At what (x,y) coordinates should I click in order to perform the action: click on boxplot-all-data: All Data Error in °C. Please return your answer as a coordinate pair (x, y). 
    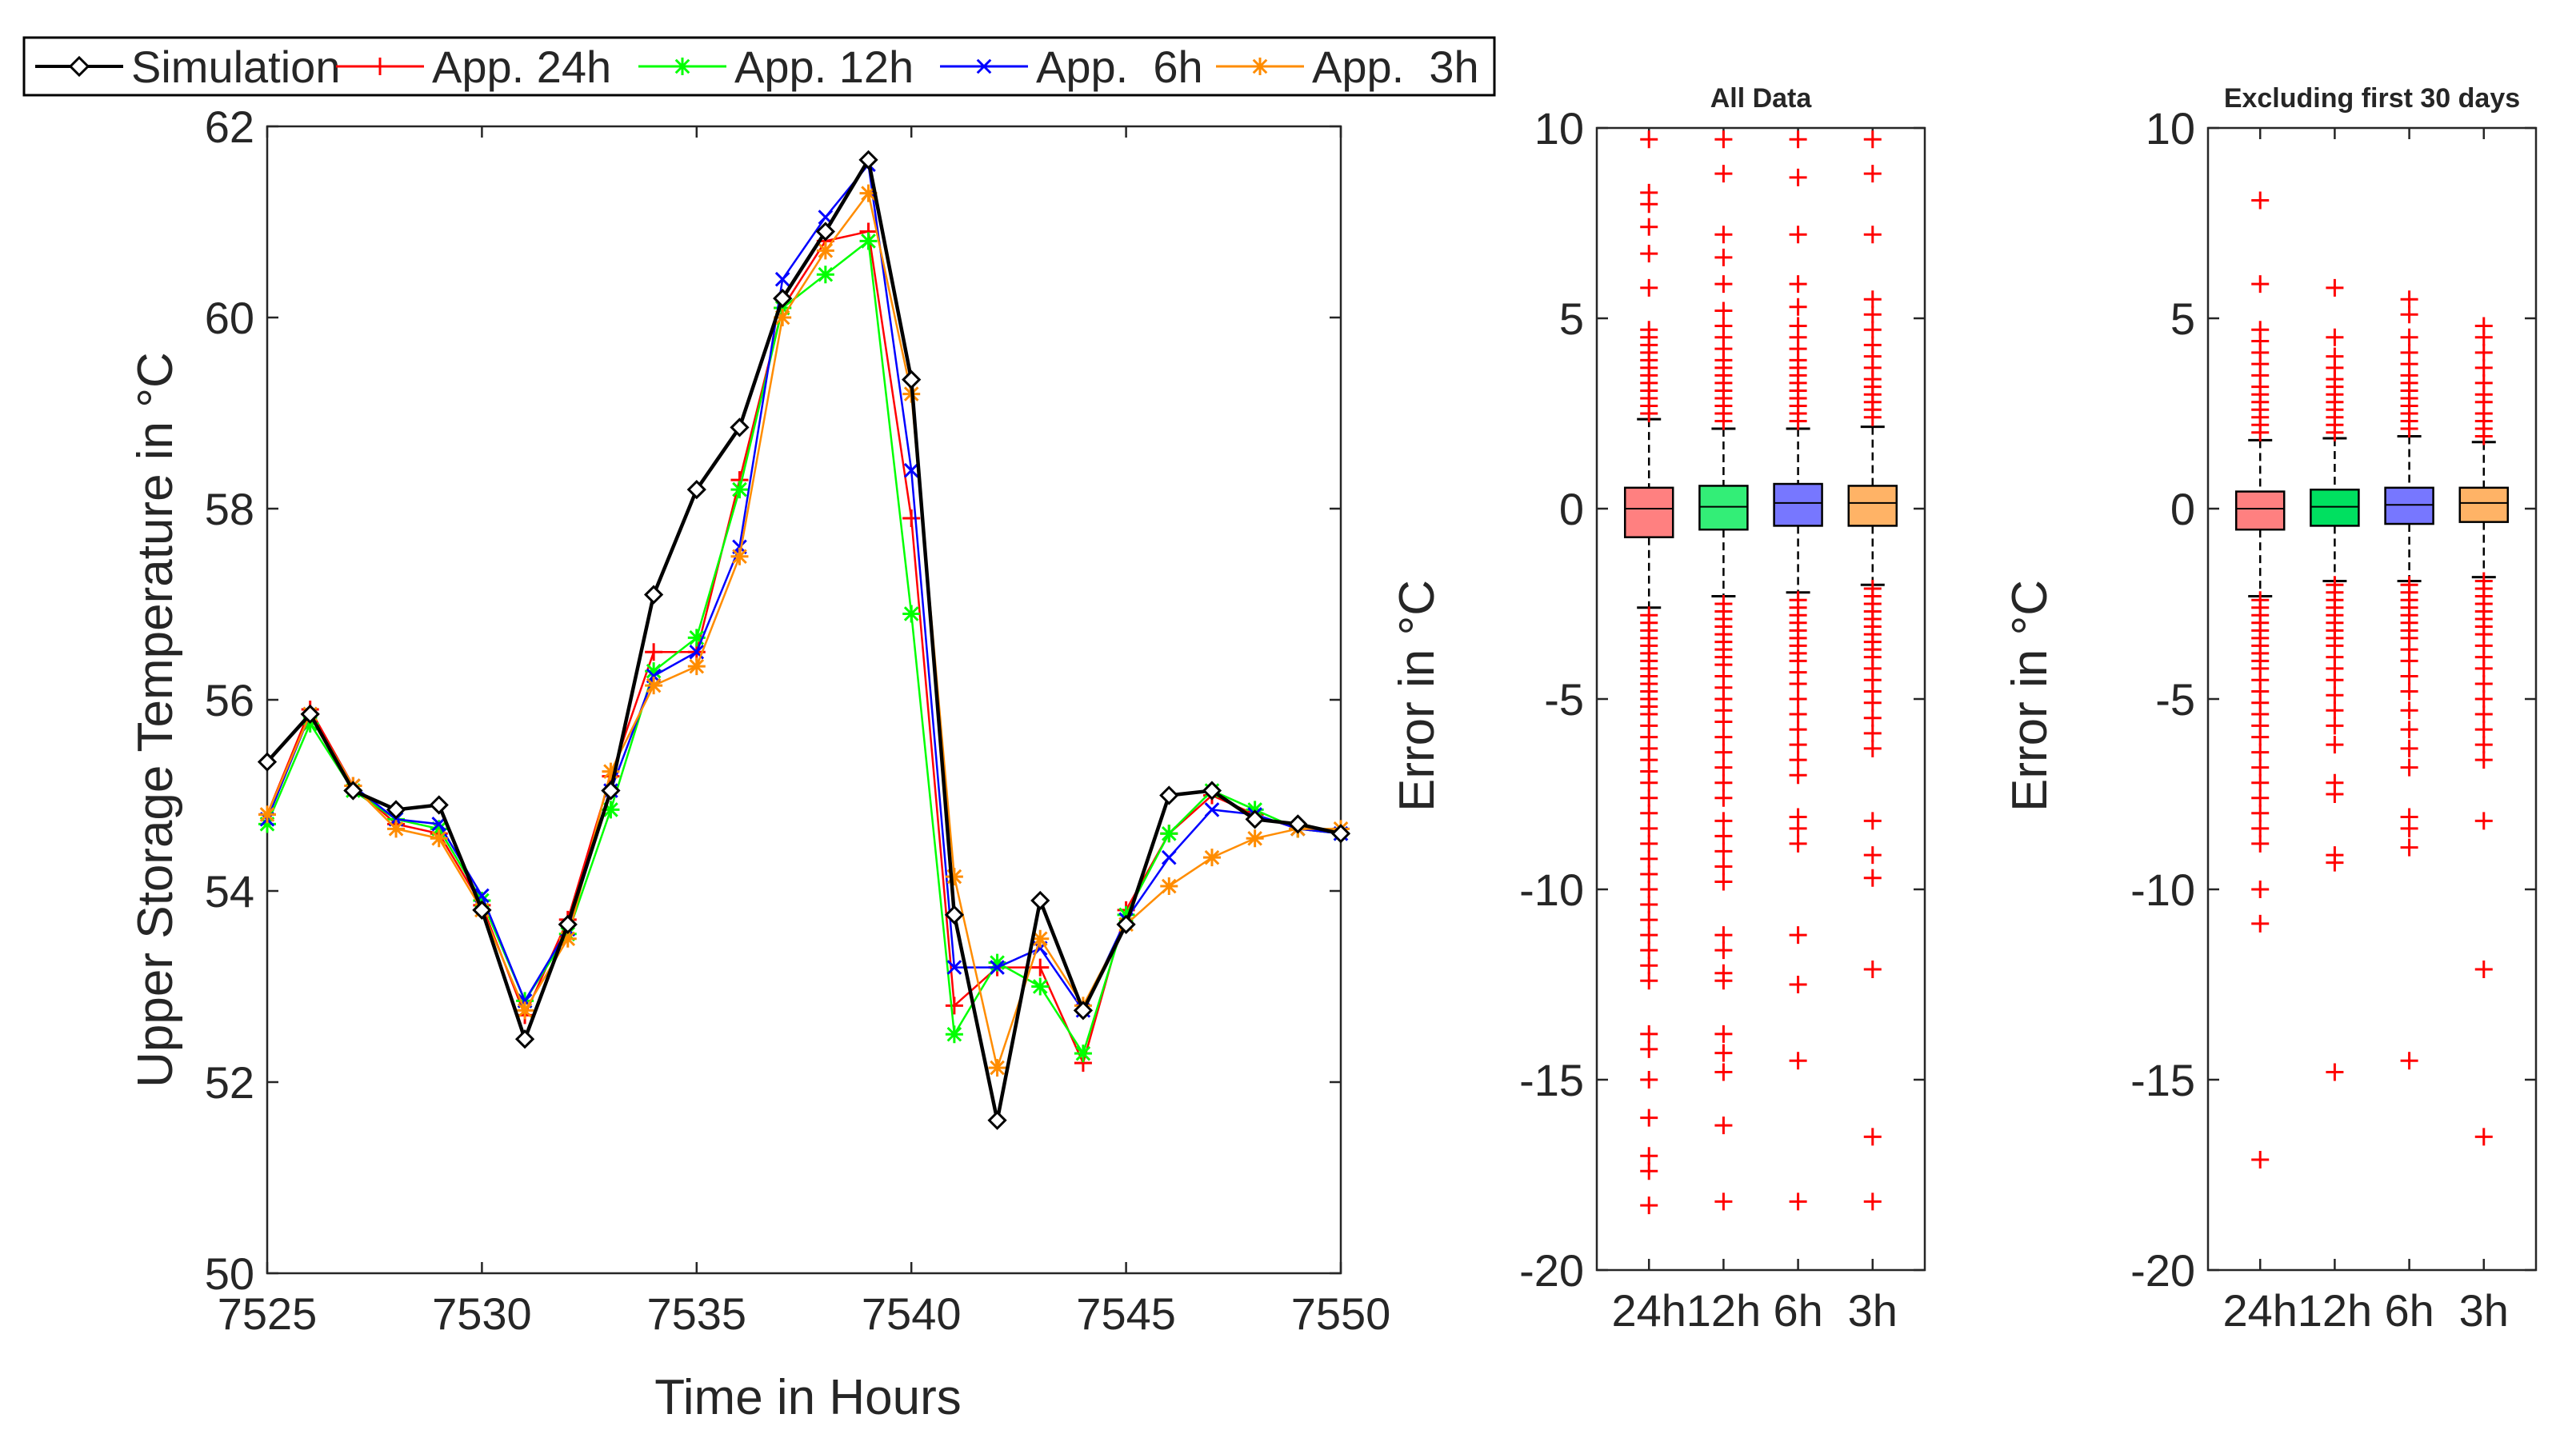
    Looking at the image, I should click on (1601, 447).